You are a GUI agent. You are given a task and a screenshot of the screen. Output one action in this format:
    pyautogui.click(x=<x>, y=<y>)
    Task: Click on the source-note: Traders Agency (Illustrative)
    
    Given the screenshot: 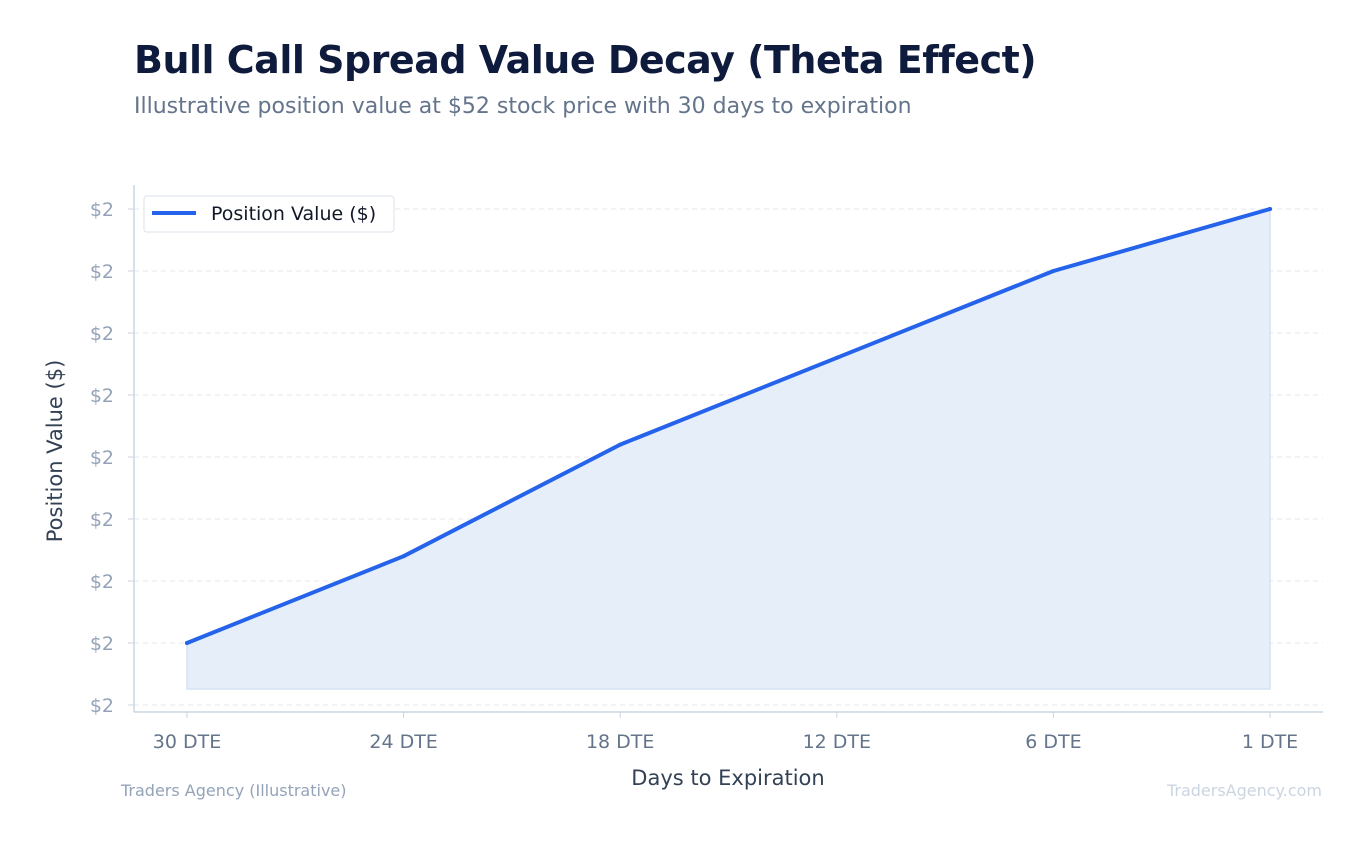 What is the action you would take?
    pyautogui.click(x=234, y=790)
    